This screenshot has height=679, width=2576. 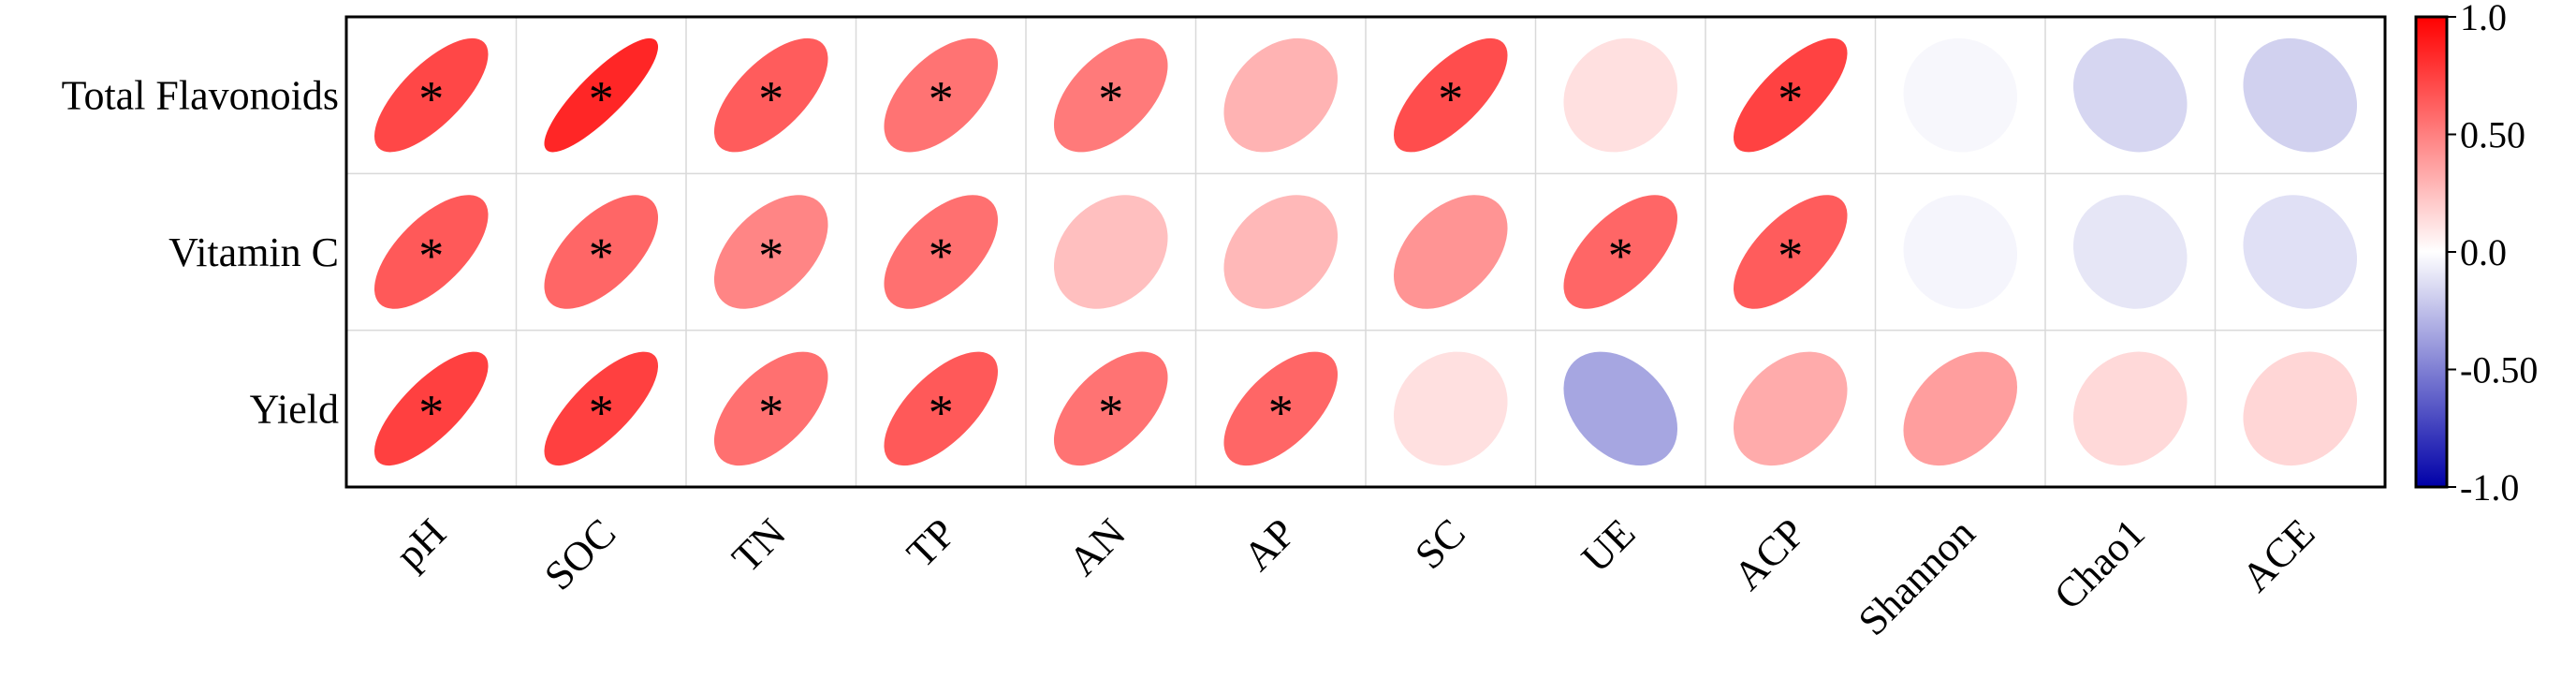 What do you see at coordinates (1769, 553) in the screenshot?
I see `column-label: ACP` at bounding box center [1769, 553].